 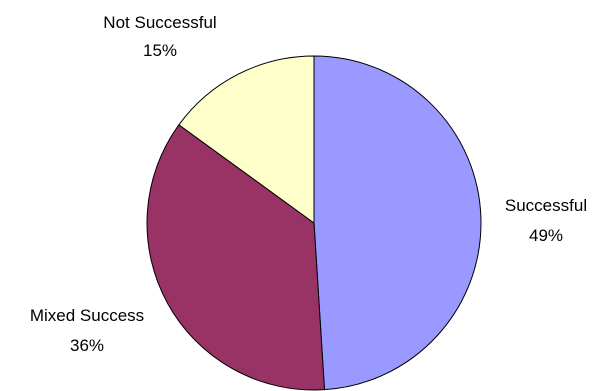 What do you see at coordinates (546, 205) in the screenshot?
I see `slice-label-successful: Successful` at bounding box center [546, 205].